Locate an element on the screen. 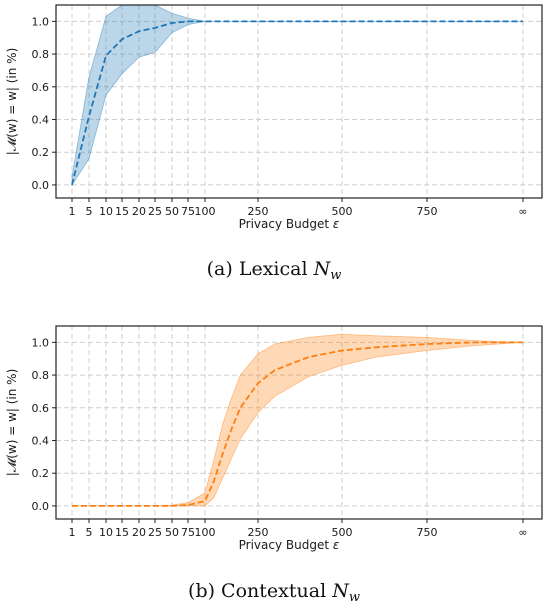 The image size is (548, 608). caption-label: (b) Contextual is located at coordinates (260, 591).